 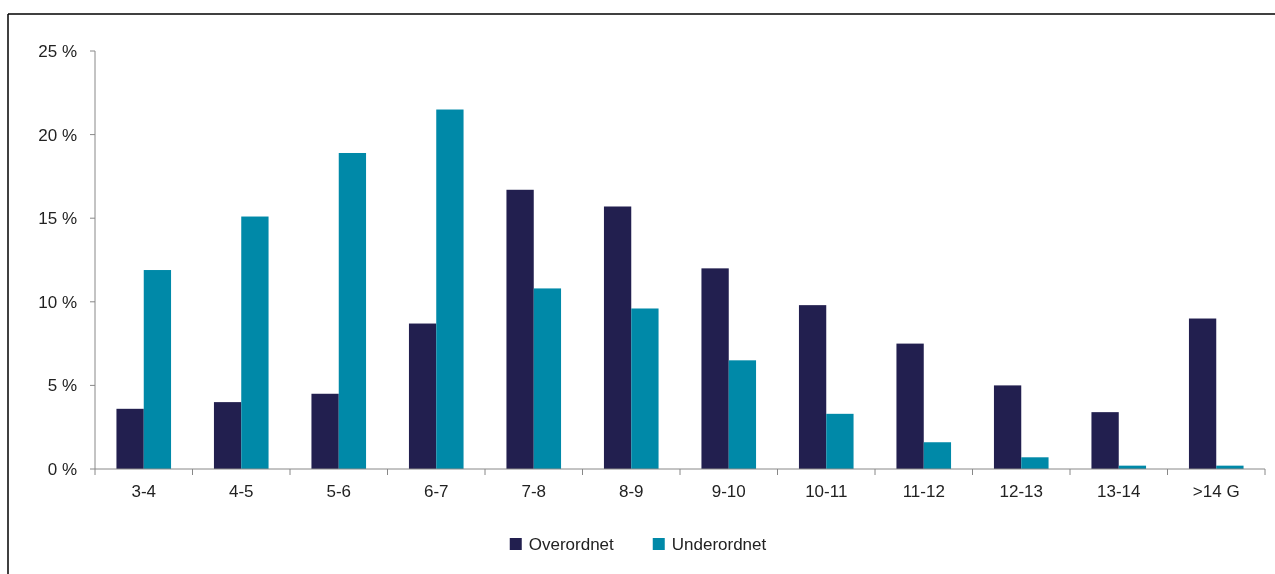 What do you see at coordinates (1119, 491) in the screenshot?
I see `x-tick-label: 13-14` at bounding box center [1119, 491].